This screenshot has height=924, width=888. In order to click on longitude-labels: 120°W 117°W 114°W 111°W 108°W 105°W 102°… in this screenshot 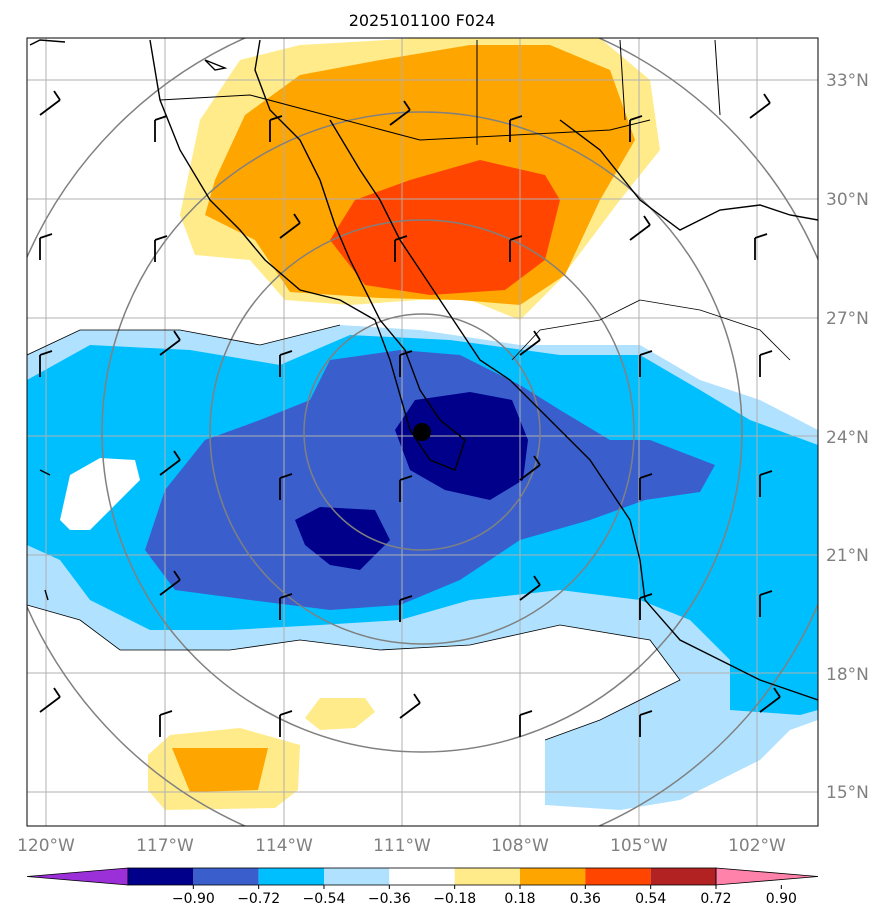, I will do `click(401, 846)`.